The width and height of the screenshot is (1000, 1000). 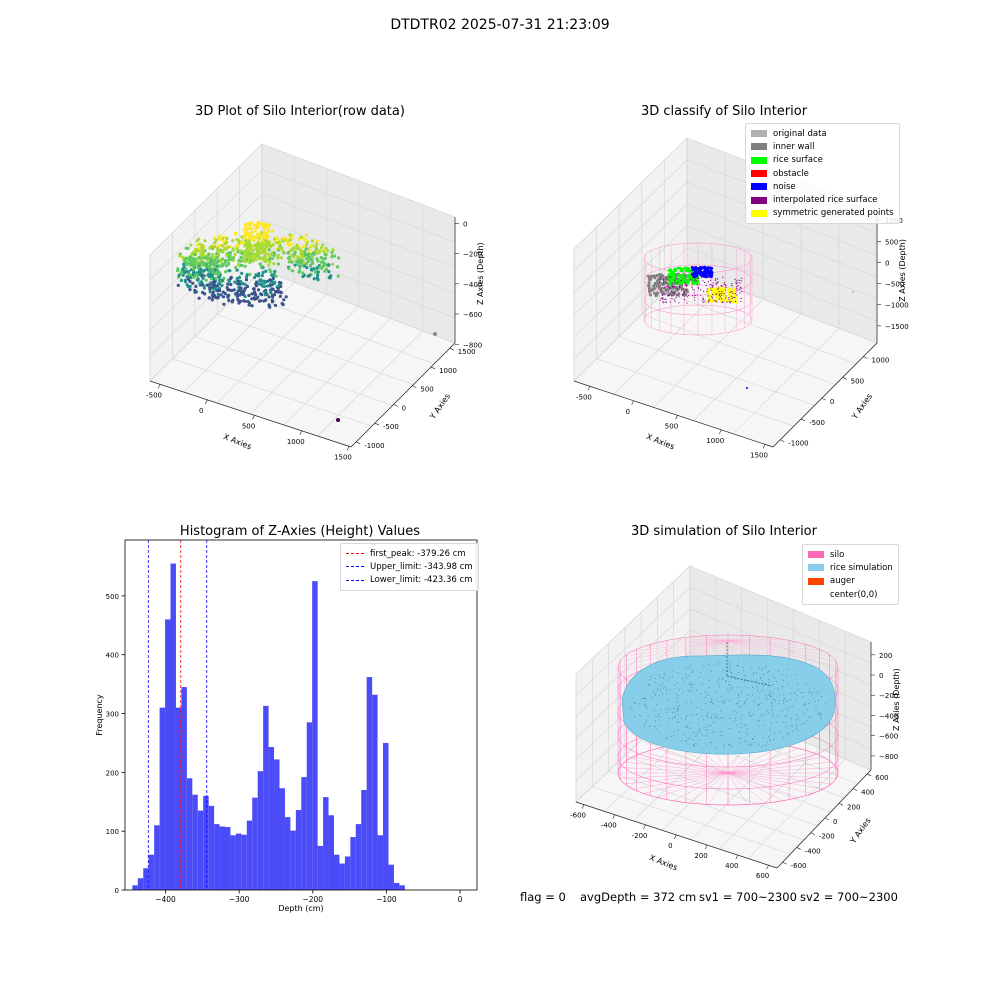 What do you see at coordinates (348, 448) in the screenshot?
I see `raw-x-tick` at bounding box center [348, 448].